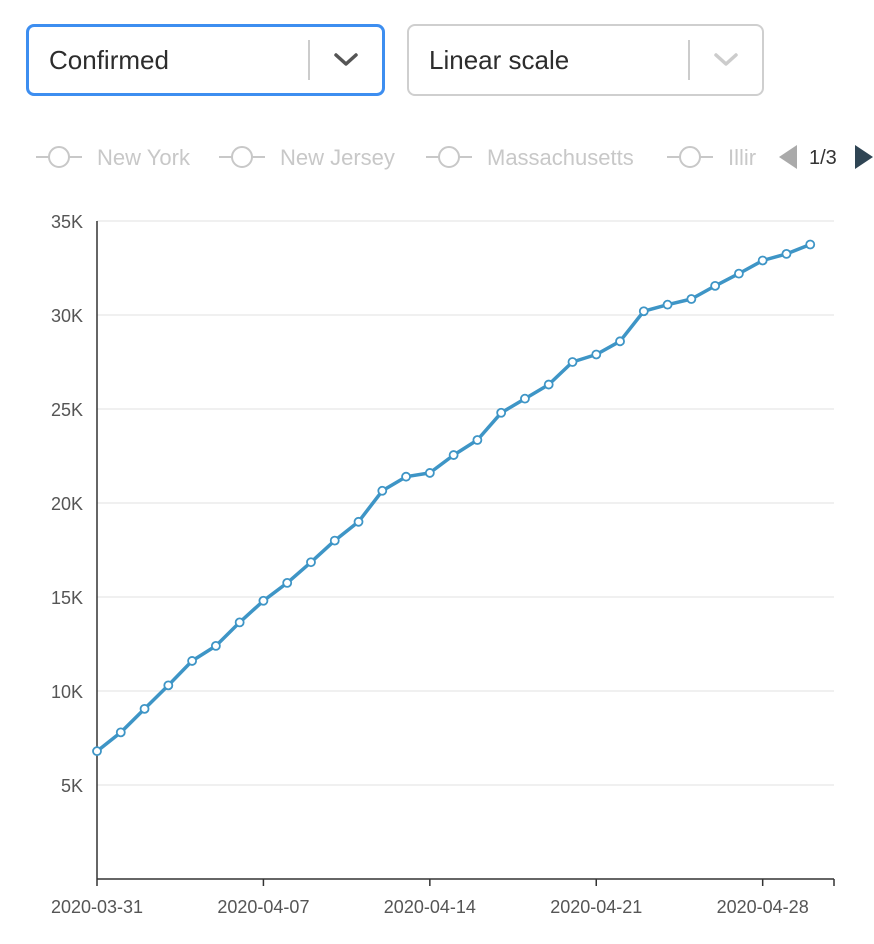  What do you see at coordinates (788, 157) in the screenshot?
I see `caret-left-icon` at bounding box center [788, 157].